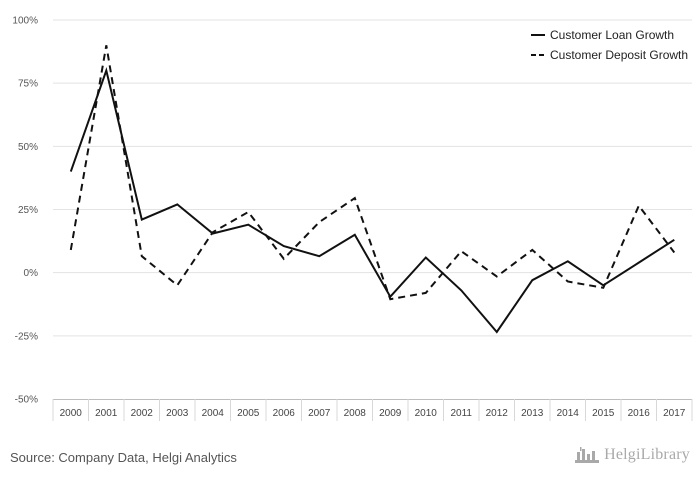 Image resolution: width=700 pixels, height=483 pixels. What do you see at coordinates (26, 336) in the screenshot?
I see `y-tick-label: -25%` at bounding box center [26, 336].